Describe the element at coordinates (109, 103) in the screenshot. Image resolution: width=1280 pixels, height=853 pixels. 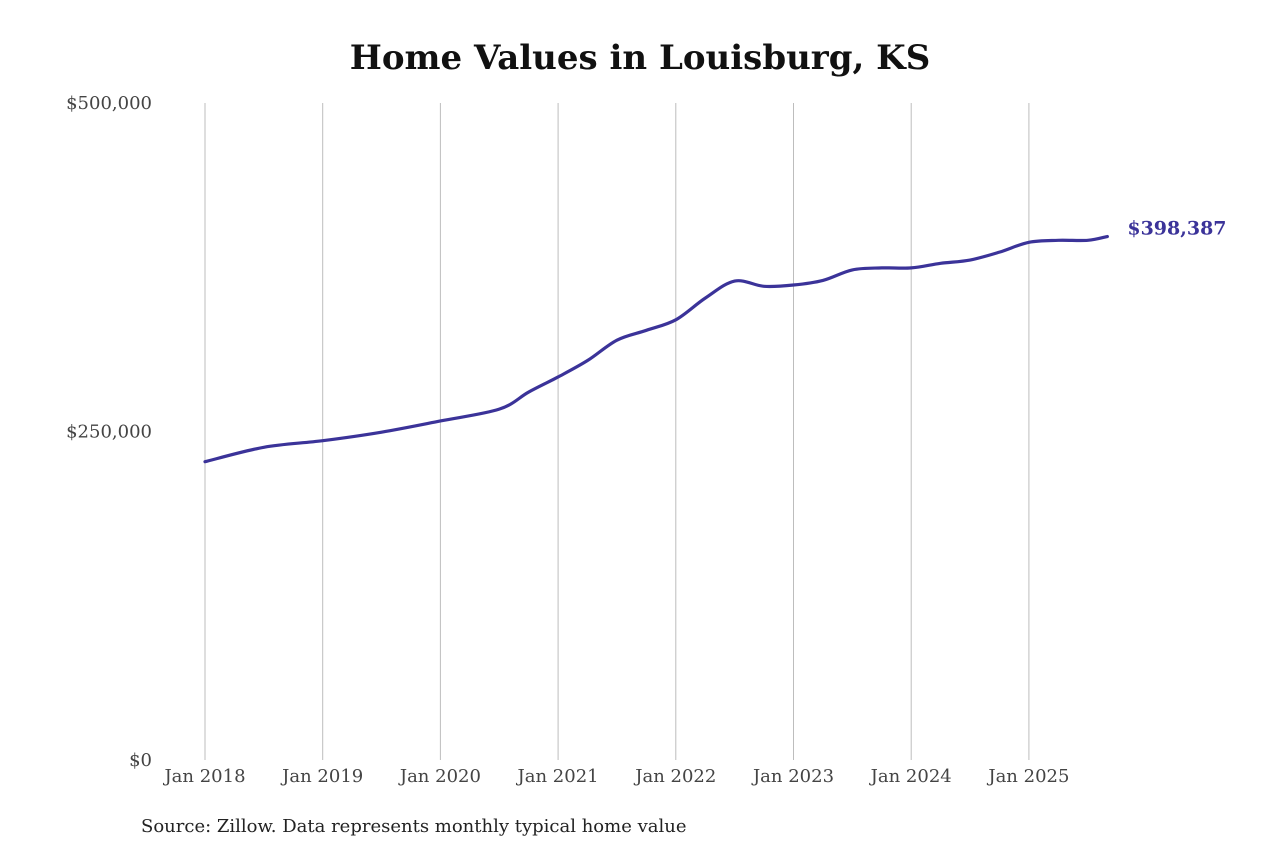
I see `y-tick-label: $500,000` at that location.